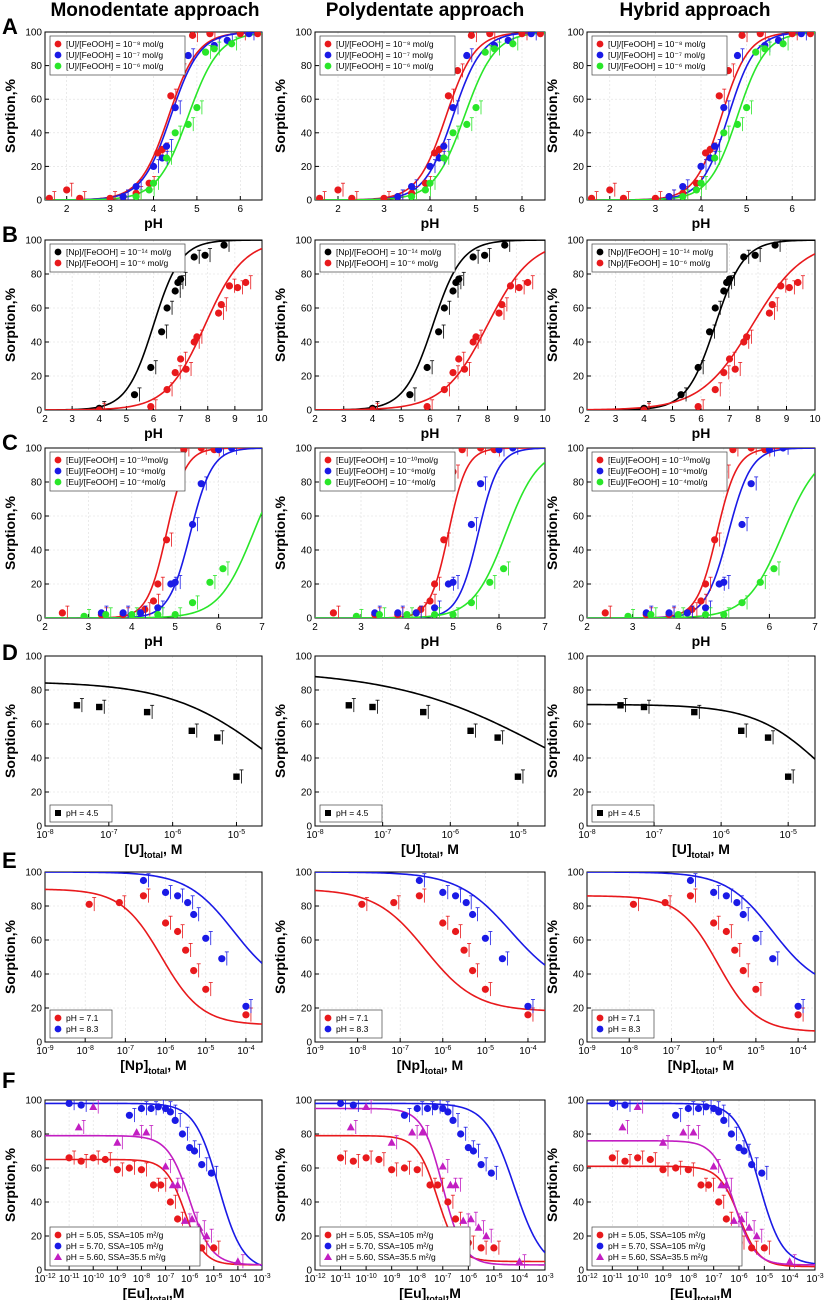 The image size is (830, 1300). I want to click on legend-label: [U]/[FeOOH] = 10⁻⁶ mol/g, so click(657, 66).